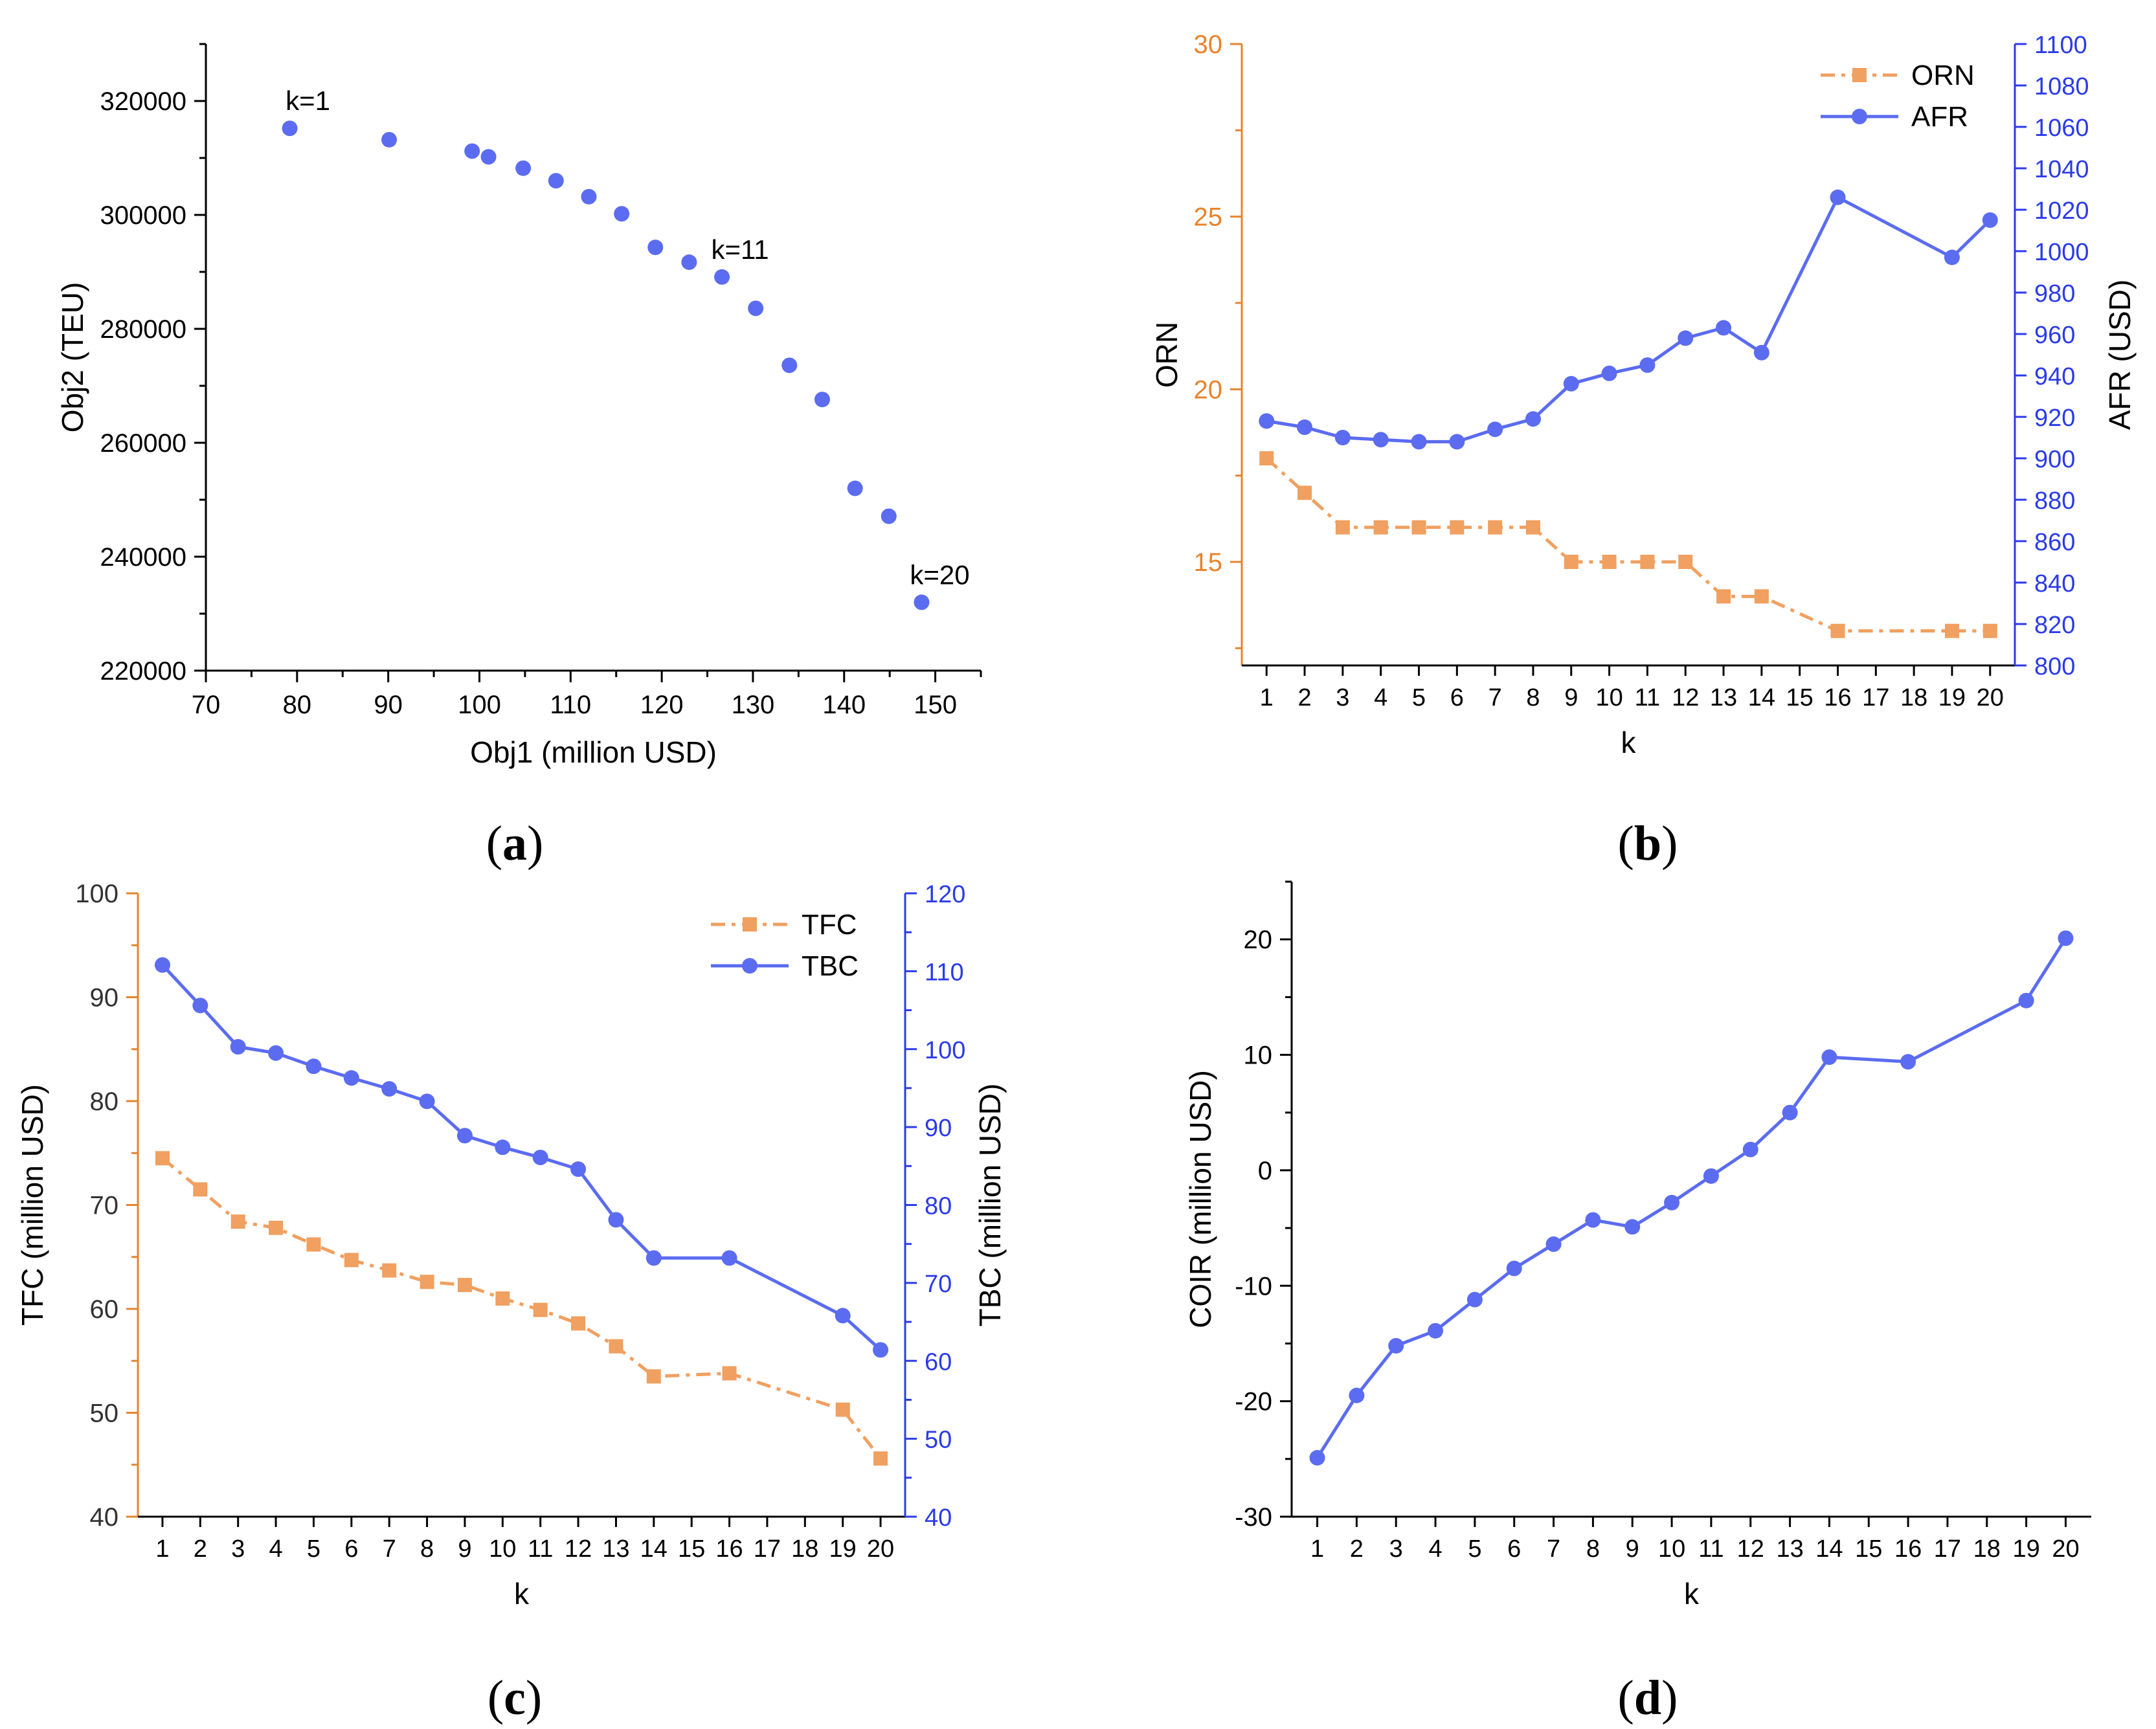 Image resolution: width=2156 pixels, height=1729 pixels. What do you see at coordinates (143, 558) in the screenshot?
I see `y-tick-label: 240000` at bounding box center [143, 558].